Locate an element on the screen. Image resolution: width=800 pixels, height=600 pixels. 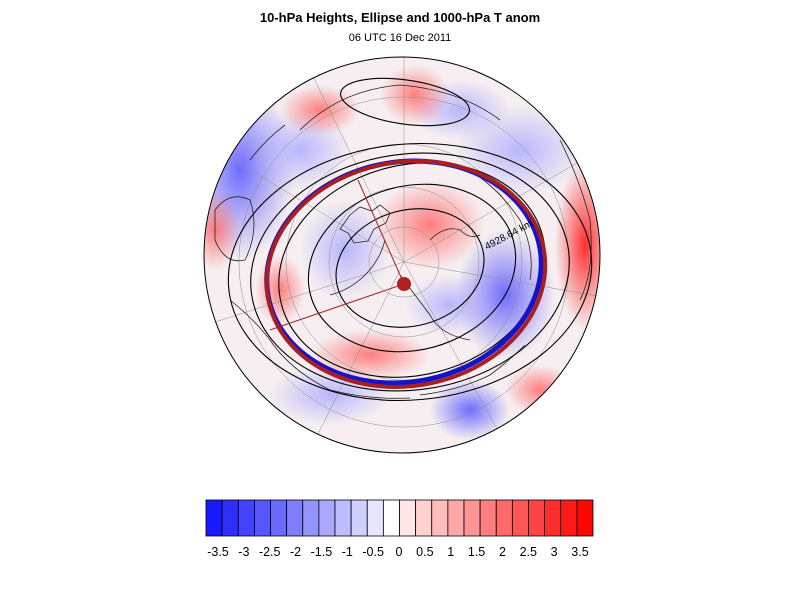
ellipse-center-marker is located at coordinates (404, 284).